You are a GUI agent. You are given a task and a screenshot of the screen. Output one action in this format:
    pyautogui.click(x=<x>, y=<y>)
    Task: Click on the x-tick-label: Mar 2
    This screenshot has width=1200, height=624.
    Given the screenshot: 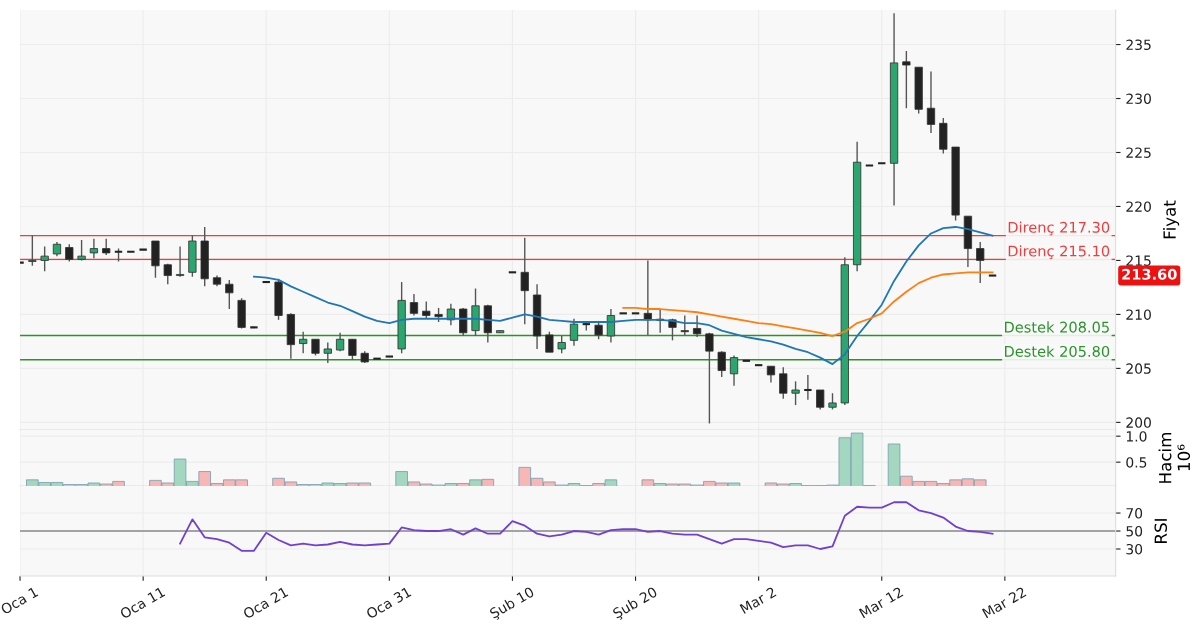 What is the action you would take?
    pyautogui.click(x=758, y=600)
    